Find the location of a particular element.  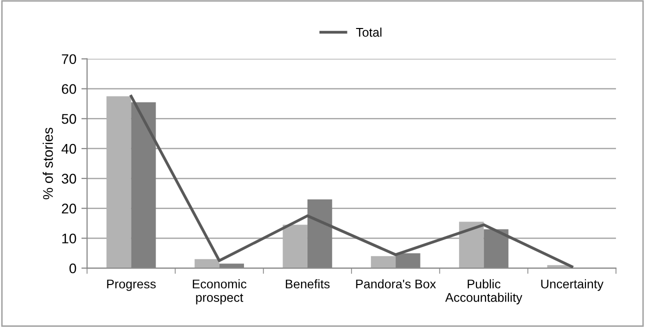

y-tick-label: 20 is located at coordinates (69, 209).